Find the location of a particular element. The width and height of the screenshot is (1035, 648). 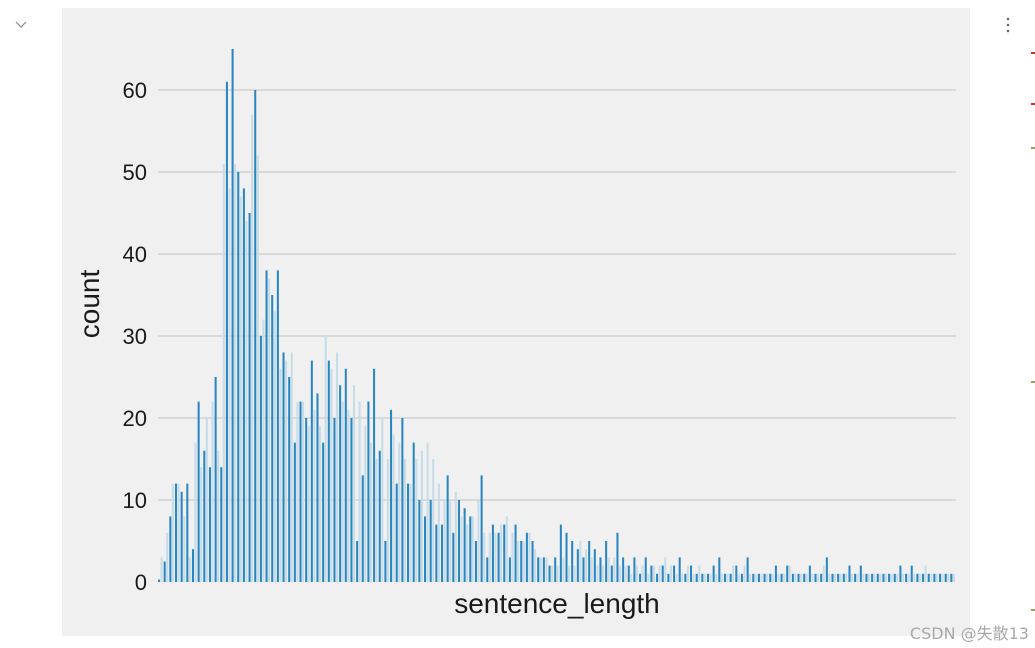

y-tick-label: 20 is located at coordinates (135, 418).